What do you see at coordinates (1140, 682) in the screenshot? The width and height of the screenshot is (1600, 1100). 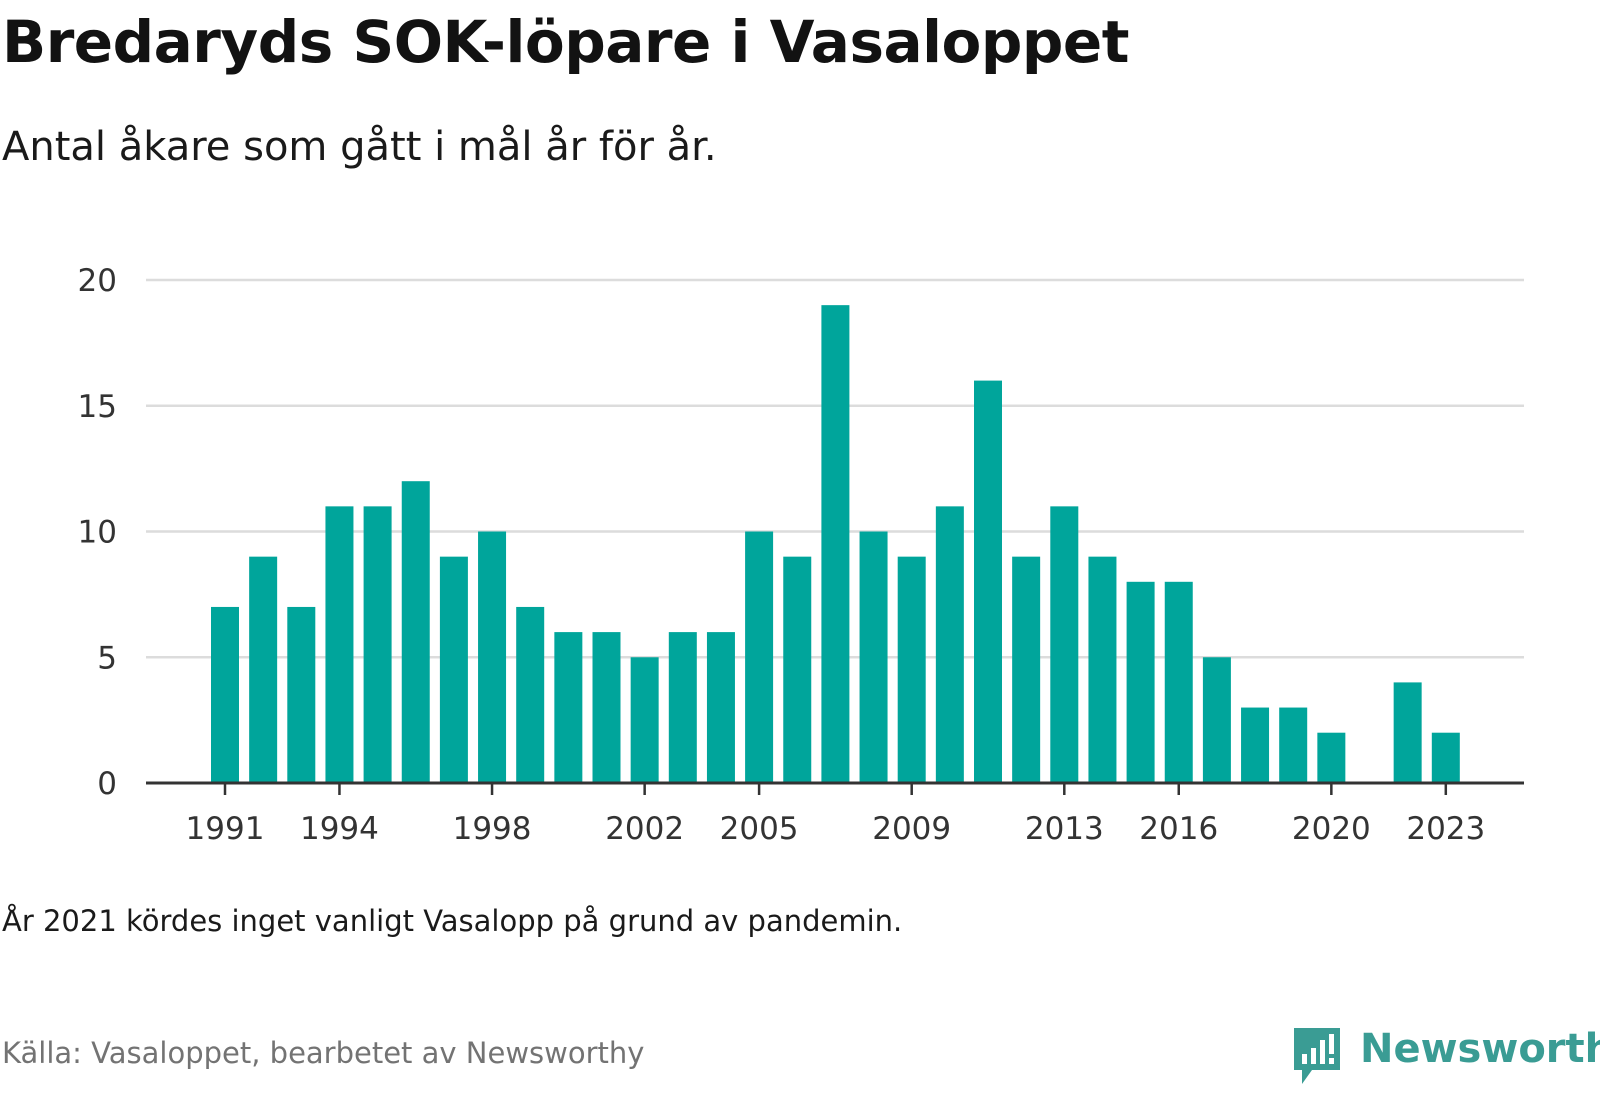 I see `bar-2015` at bounding box center [1140, 682].